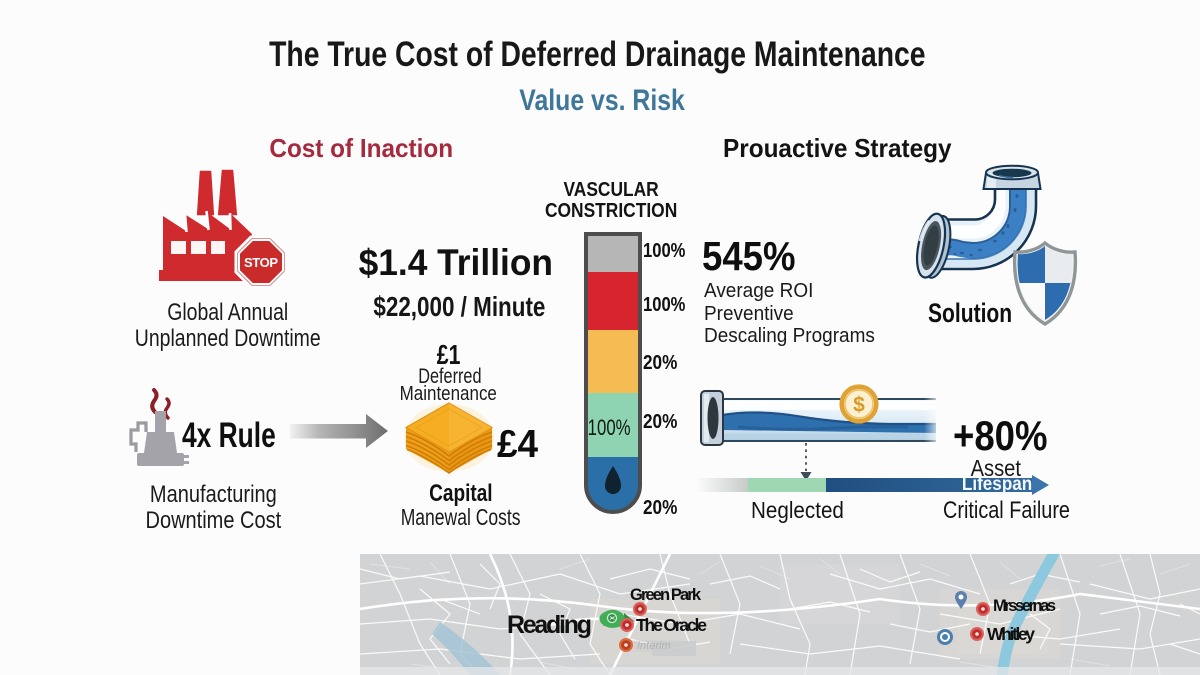  What do you see at coordinates (1024, 606) in the screenshot?
I see `svg-text: Mrssernas` at bounding box center [1024, 606].